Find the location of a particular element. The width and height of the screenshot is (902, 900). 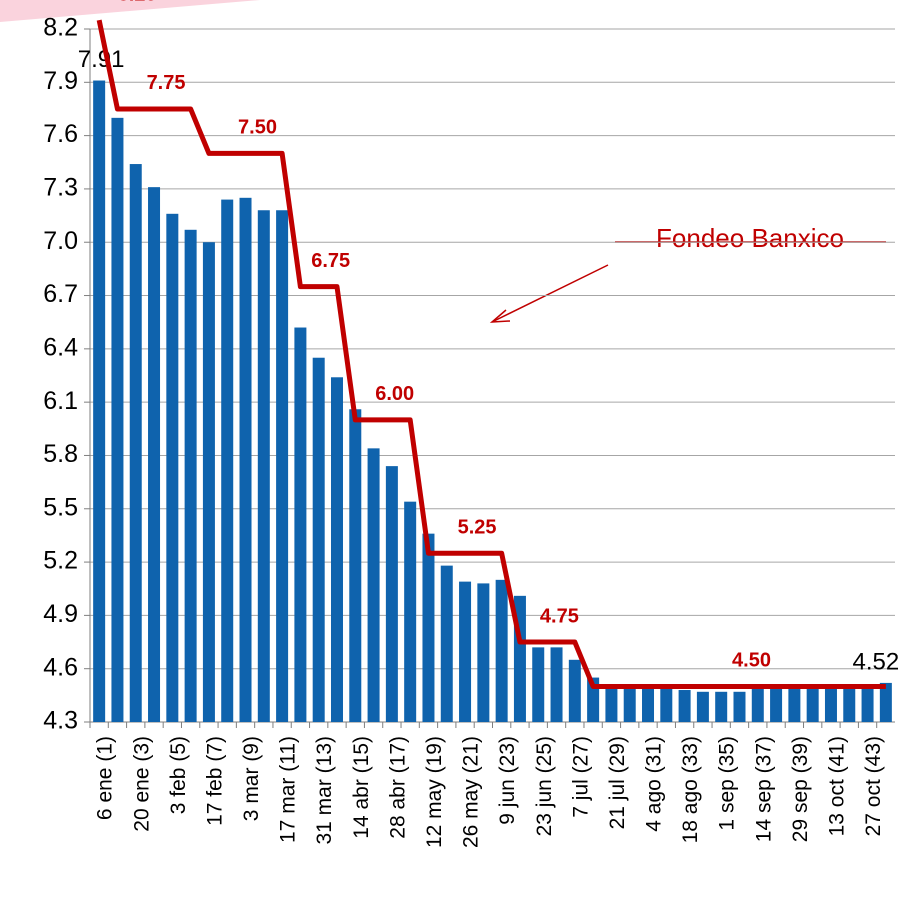

x-tick-label: 31 mar (13) is located at coordinates (324, 790).